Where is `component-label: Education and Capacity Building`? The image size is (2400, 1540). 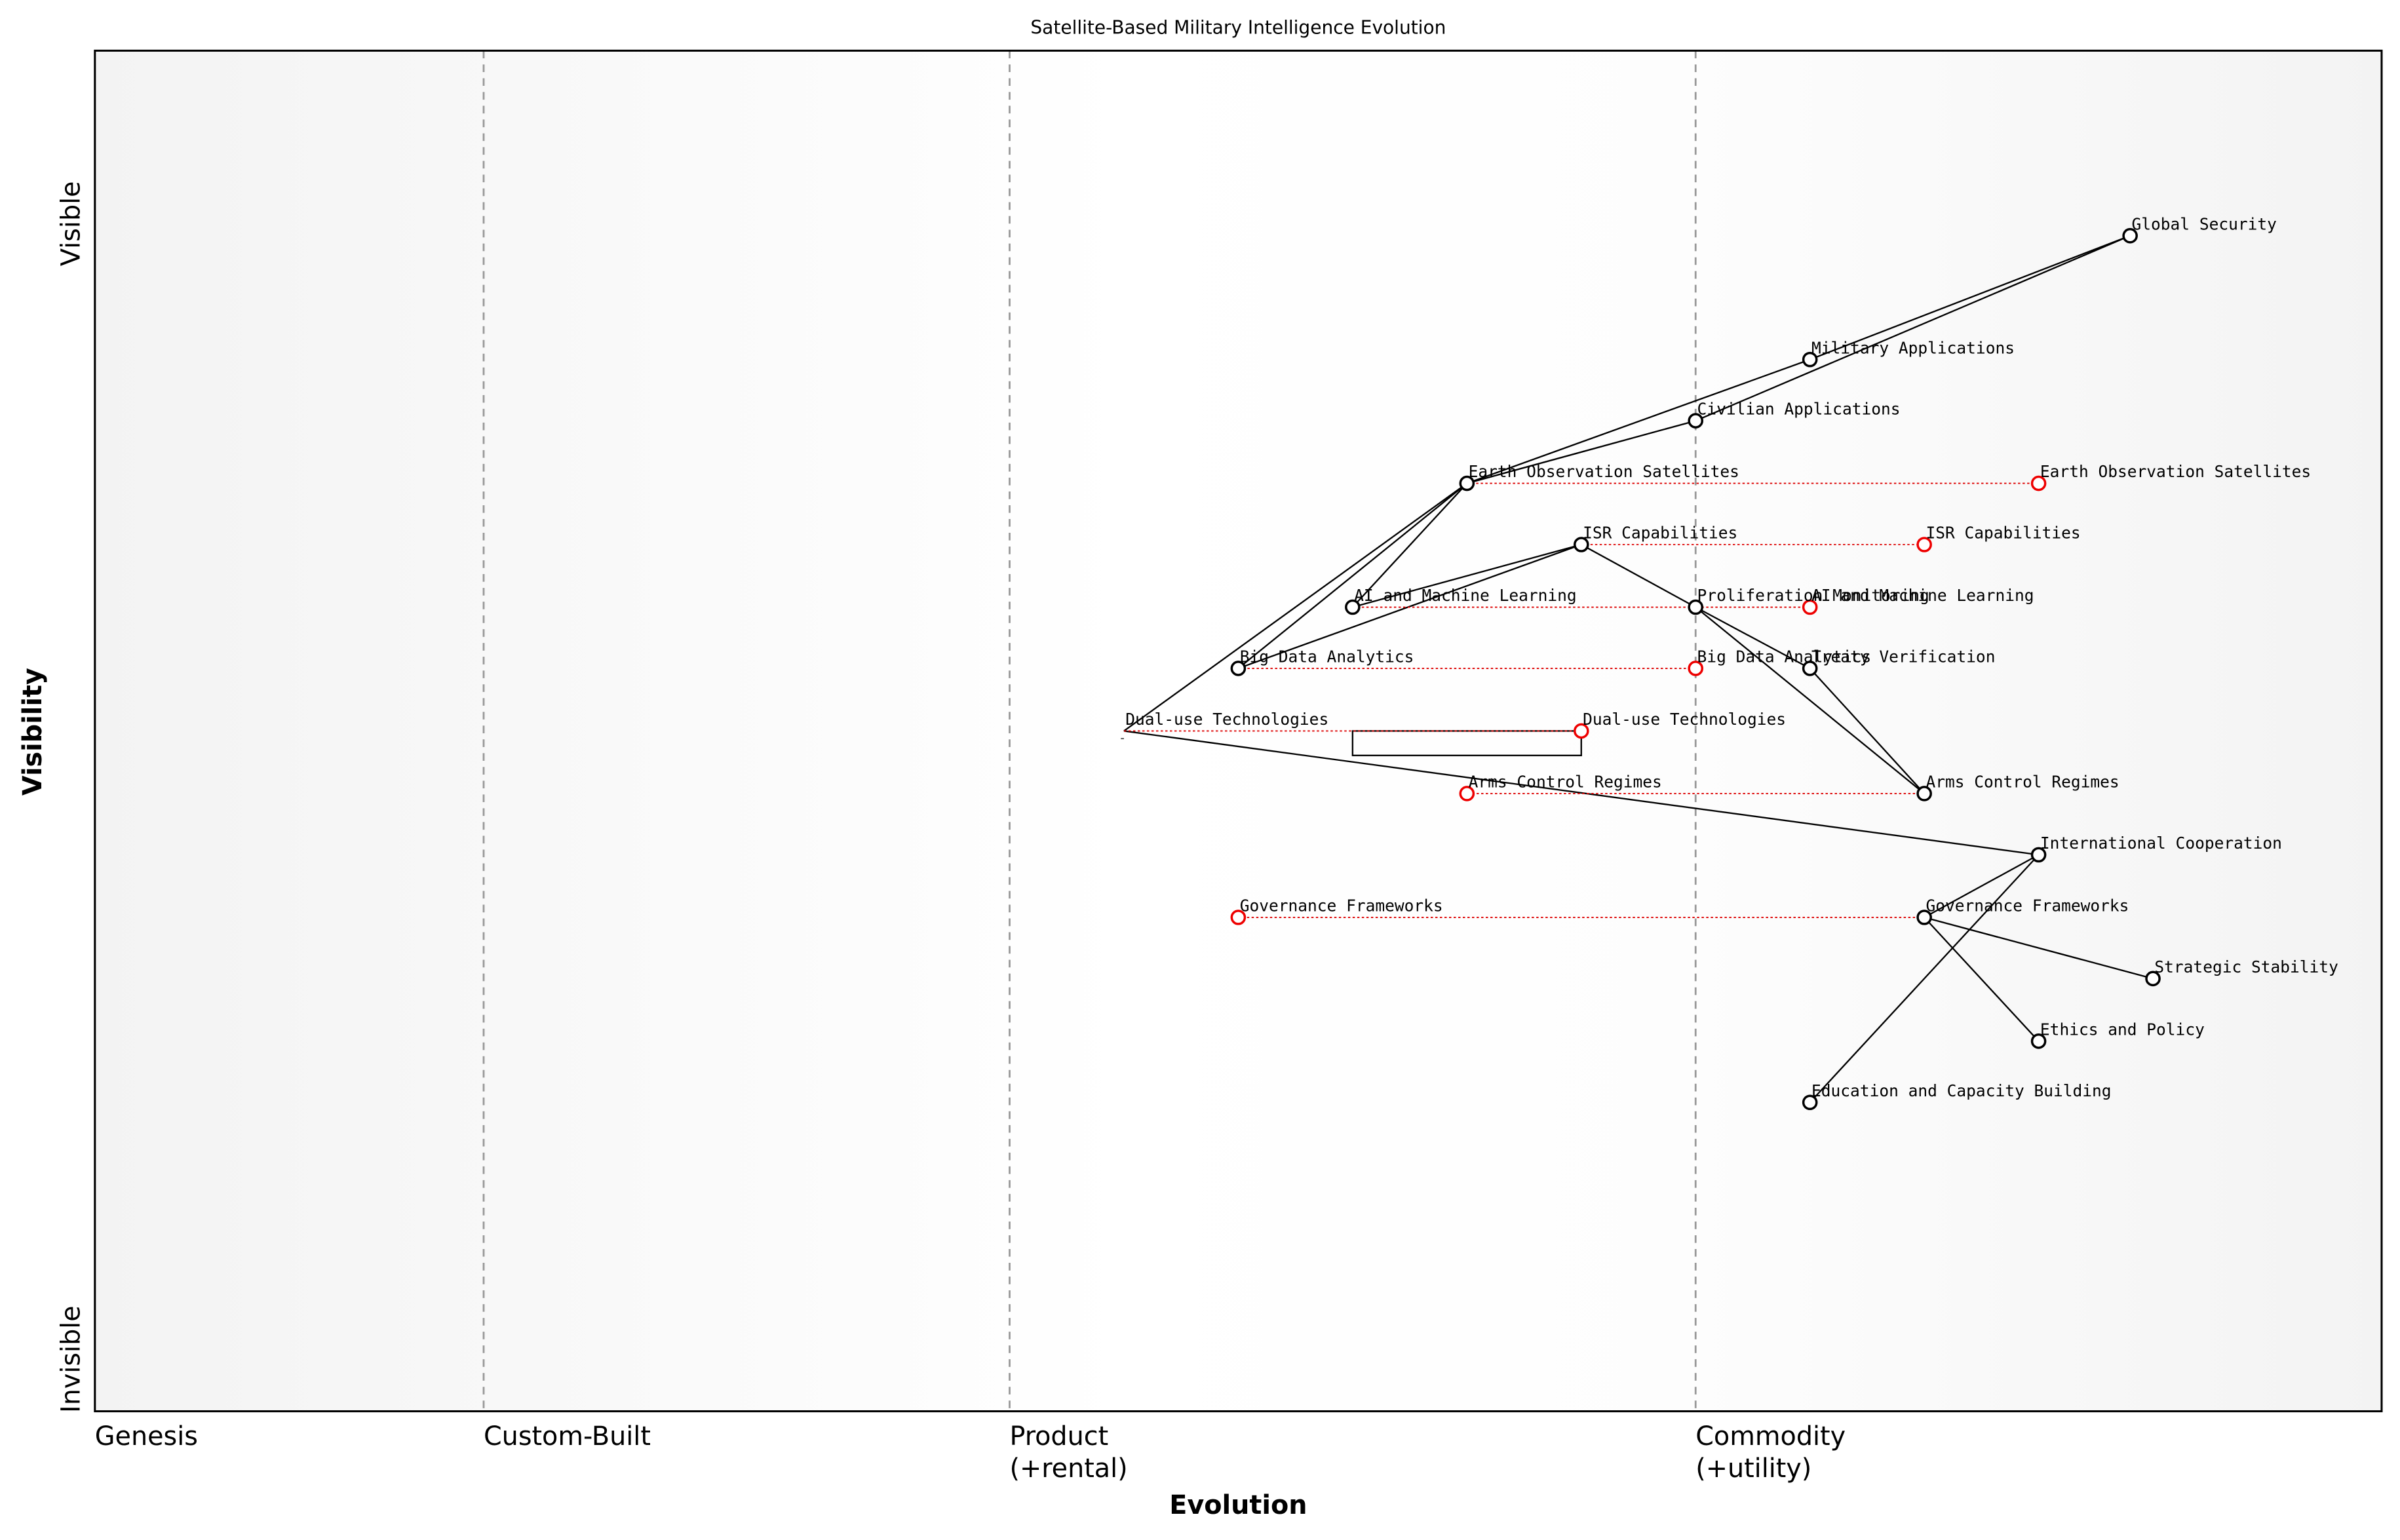
component-label: Education and Capacity Building is located at coordinates (1961, 1090).